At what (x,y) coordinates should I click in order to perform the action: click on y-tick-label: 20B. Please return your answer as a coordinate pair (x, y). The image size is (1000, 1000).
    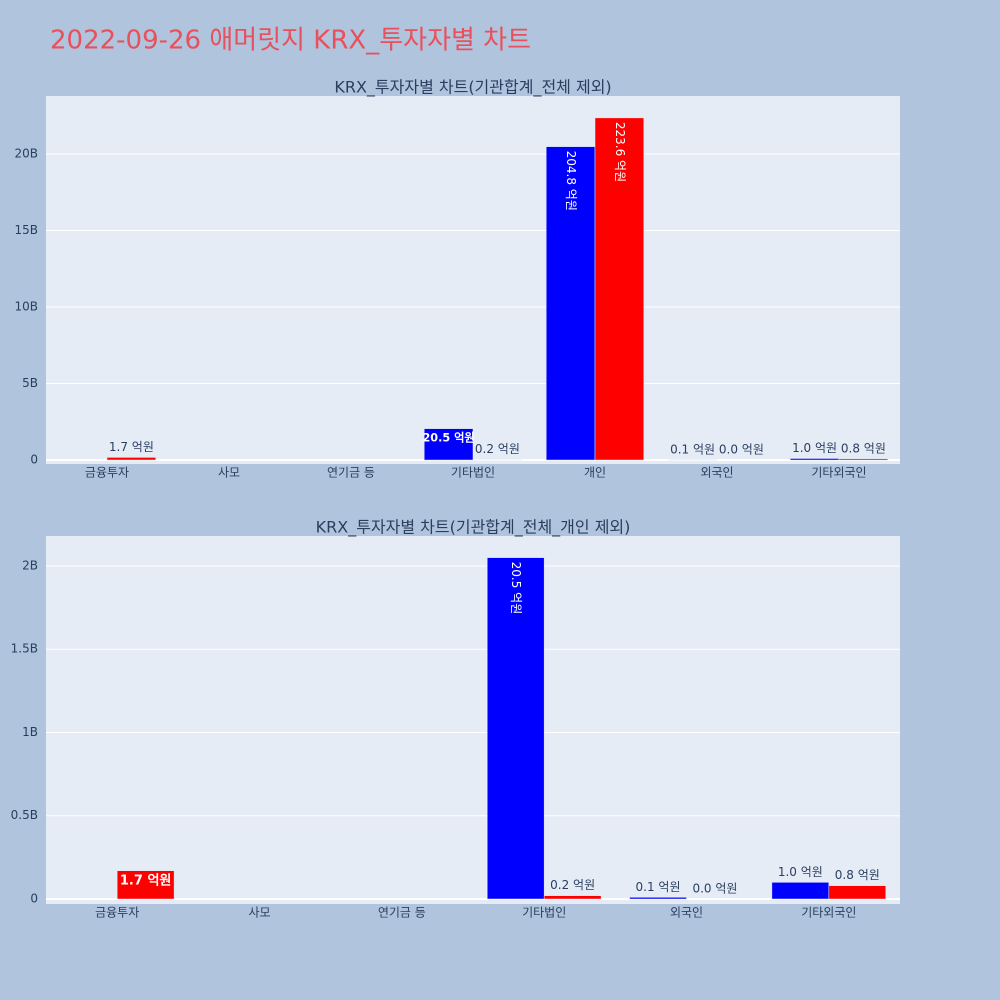
    Looking at the image, I should click on (26, 153).